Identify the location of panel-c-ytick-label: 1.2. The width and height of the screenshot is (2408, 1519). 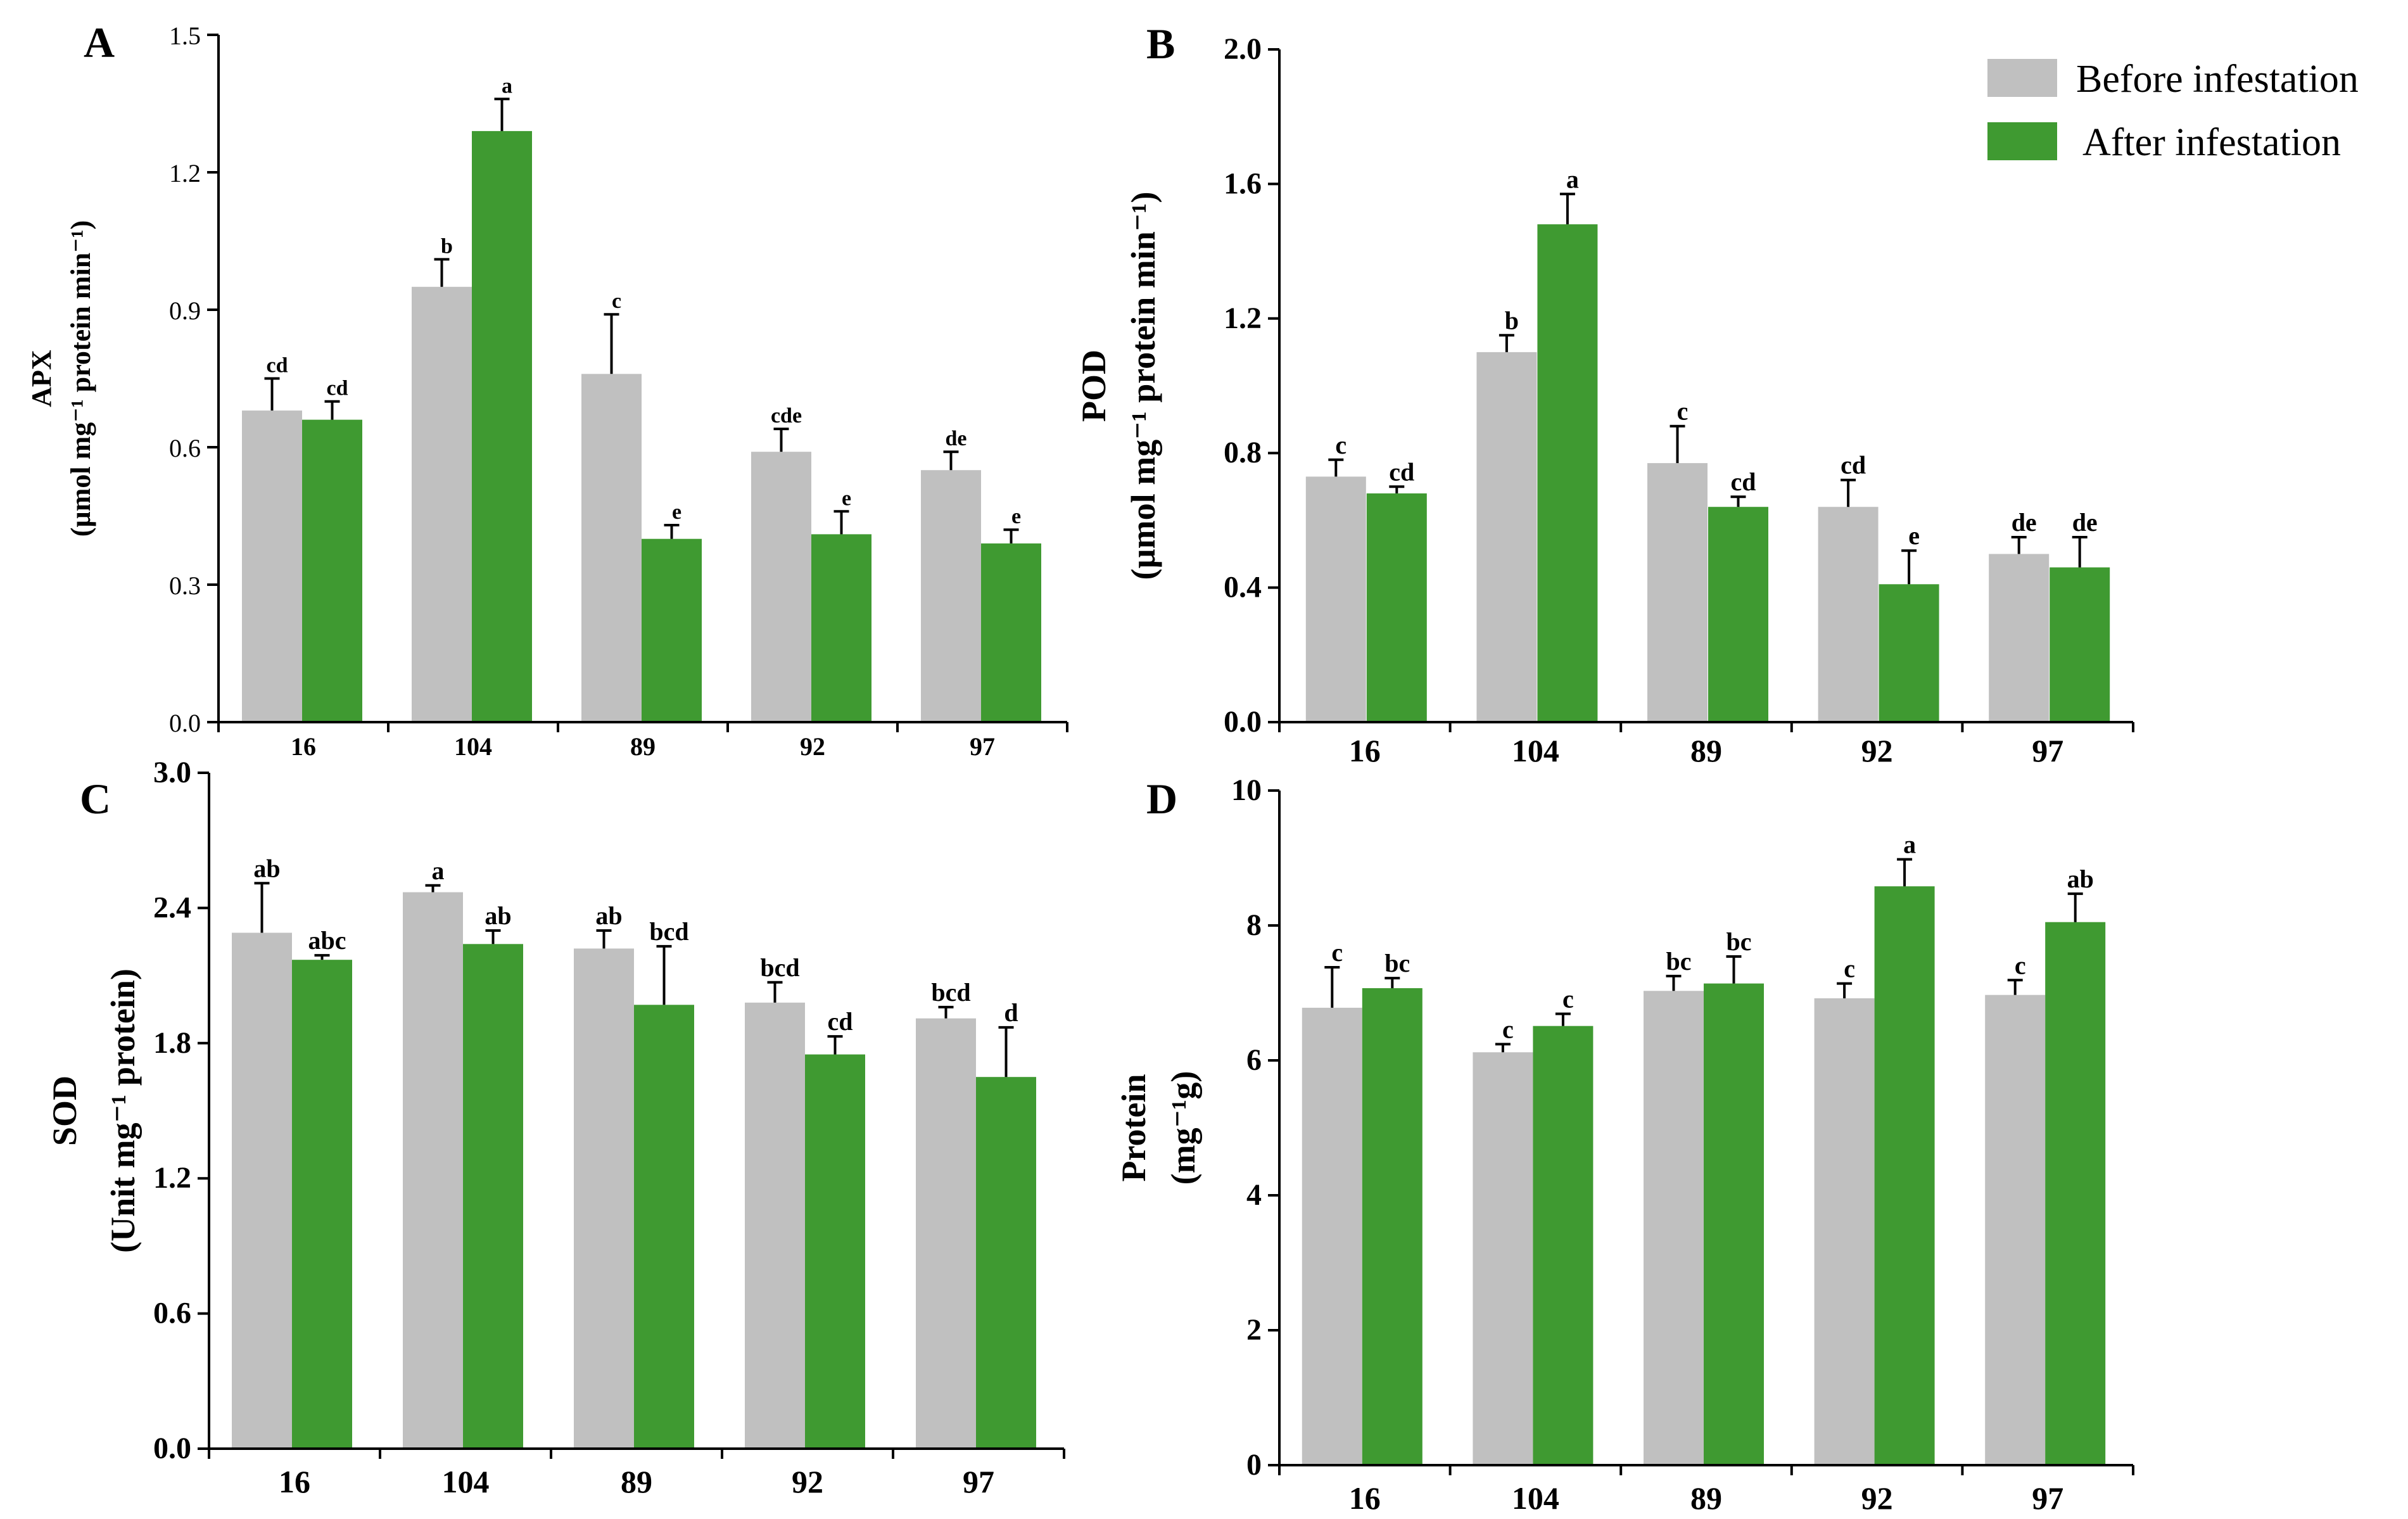
(172, 1178).